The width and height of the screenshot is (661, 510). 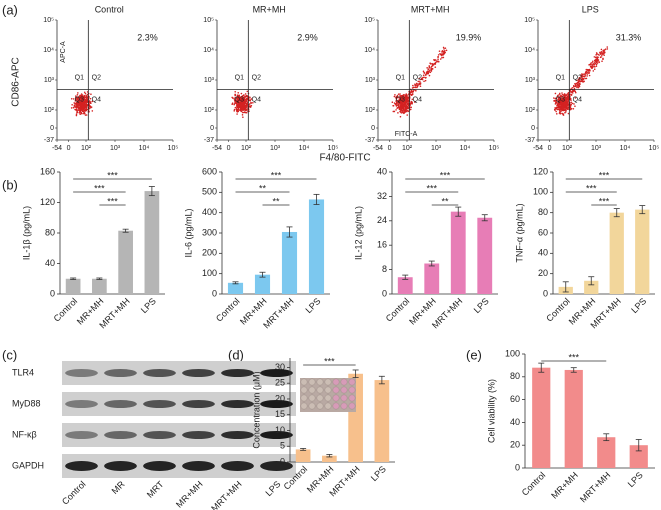 What do you see at coordinates (384, 269) in the screenshot?
I see `y-tick-label: 8` at bounding box center [384, 269].